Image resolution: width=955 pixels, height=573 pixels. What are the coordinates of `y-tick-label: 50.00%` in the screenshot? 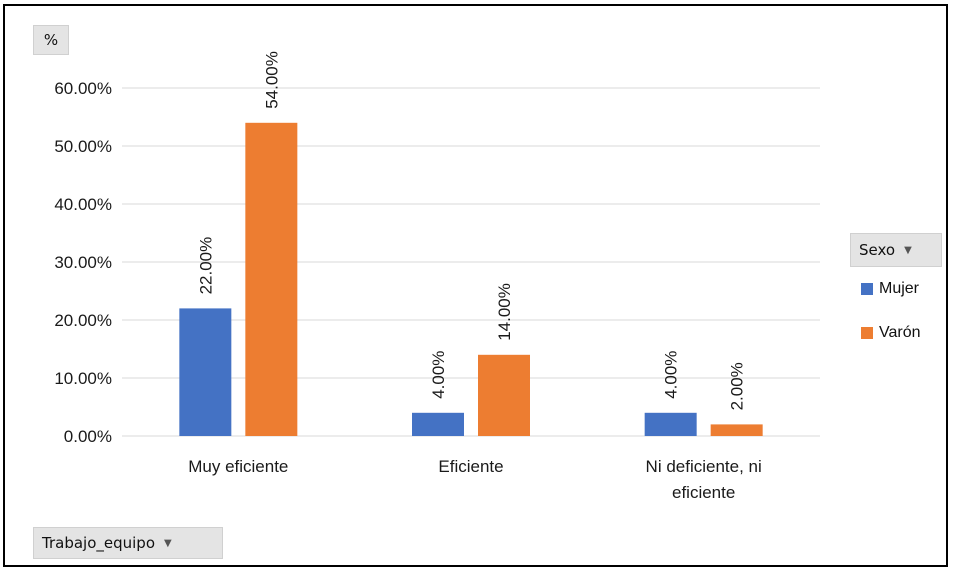 It's located at (83, 146).